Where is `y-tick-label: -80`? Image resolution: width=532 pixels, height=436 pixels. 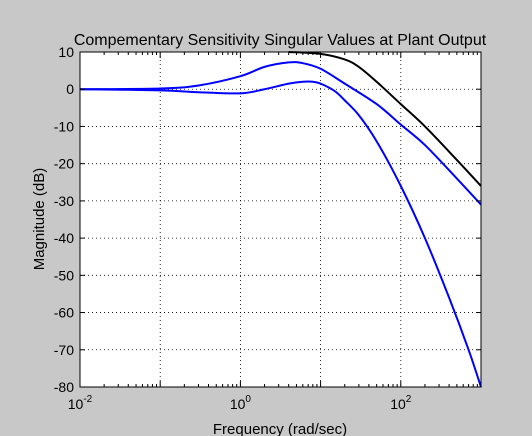
y-tick-label: -80 is located at coordinates (64, 387).